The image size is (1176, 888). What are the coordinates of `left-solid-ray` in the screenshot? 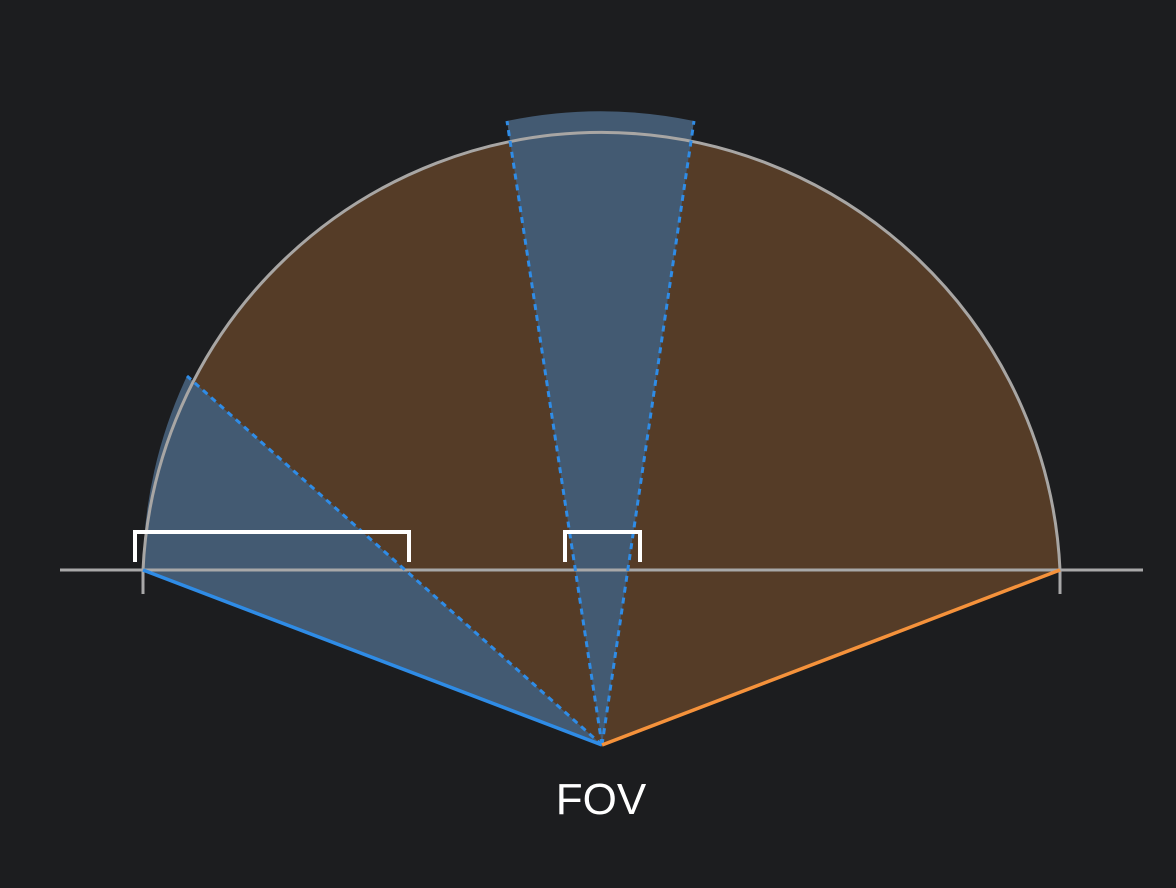 It's located at (372, 657).